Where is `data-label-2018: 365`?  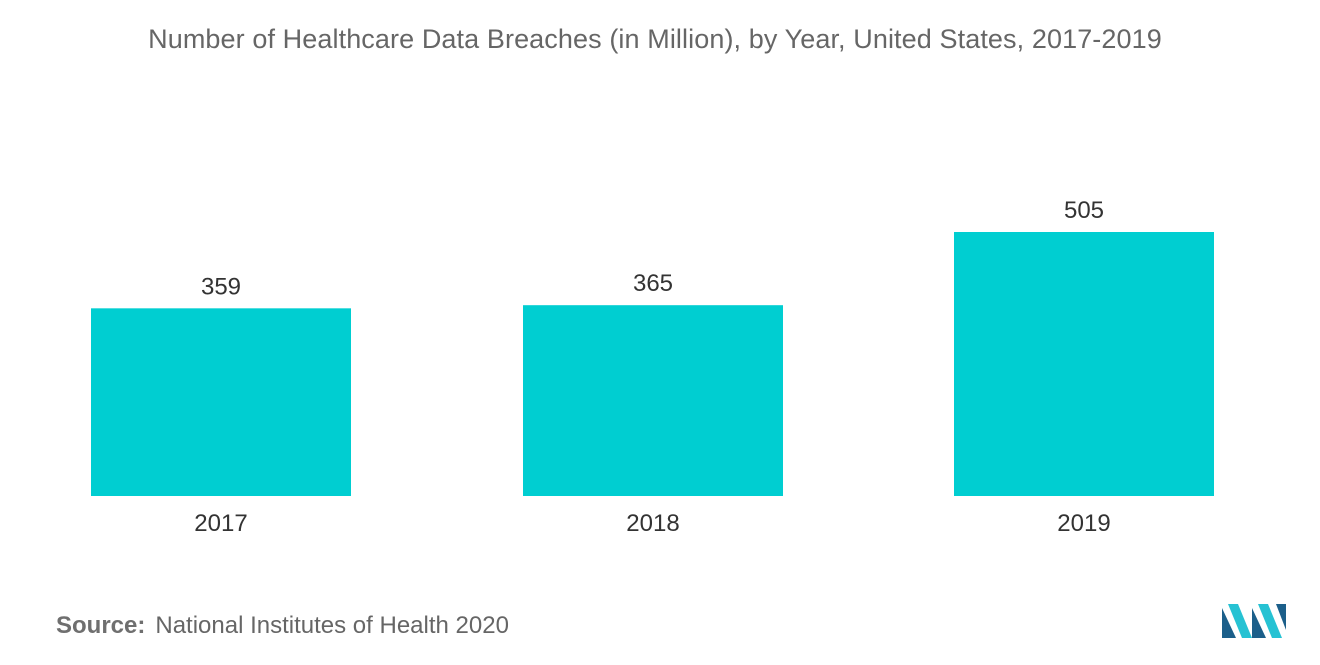
data-label-2018: 365 is located at coordinates (653, 283).